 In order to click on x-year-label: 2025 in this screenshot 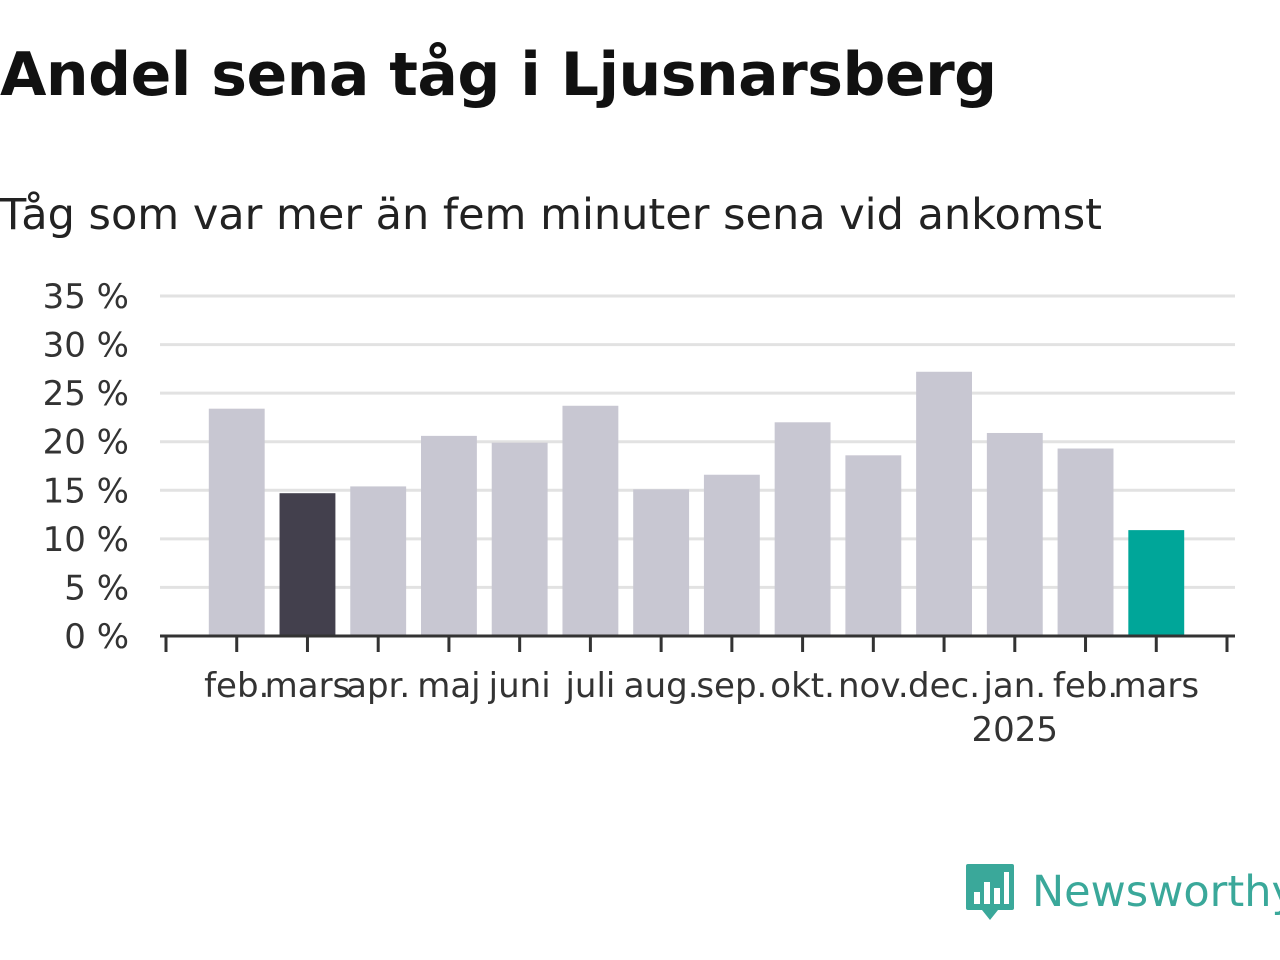, I will do `click(1015, 730)`.